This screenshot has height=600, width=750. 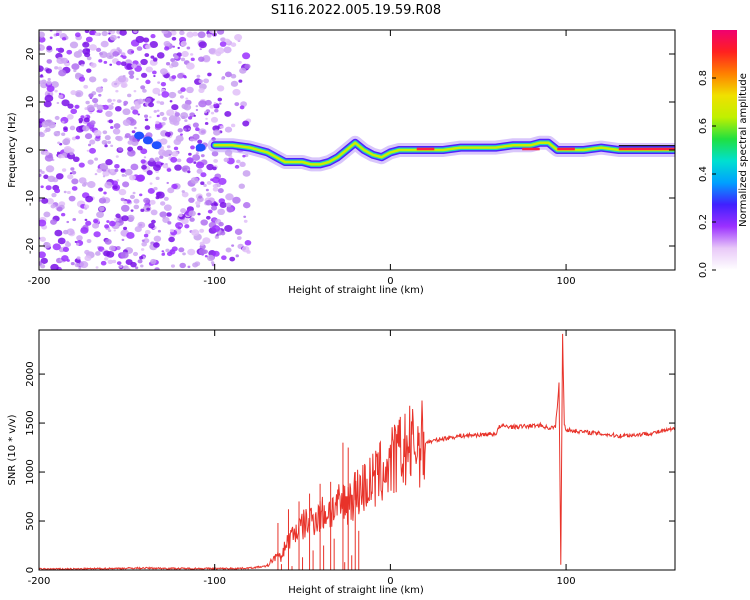 I want to click on snr-x-tick-label: -100, so click(x=214, y=581).